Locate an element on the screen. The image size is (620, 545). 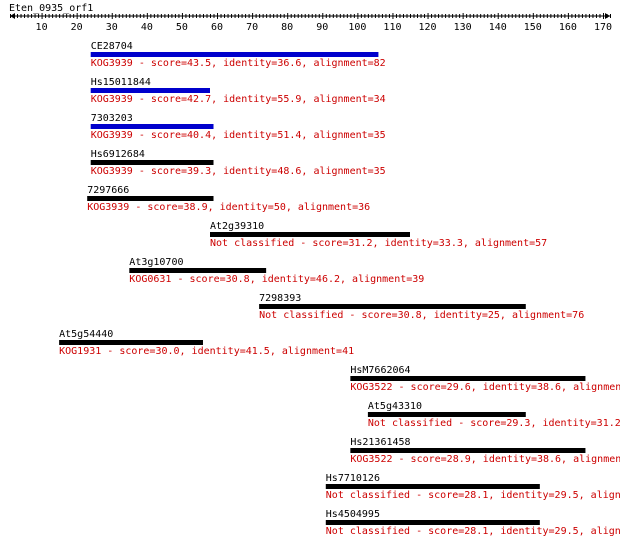
ruler-tick-label: 70 is located at coordinates (252, 27).